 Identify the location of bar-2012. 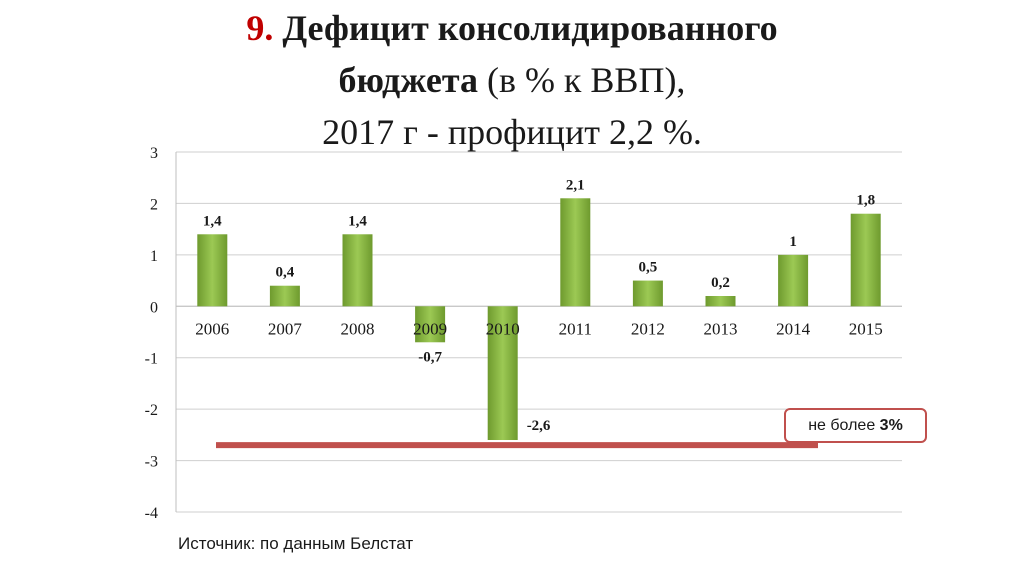
(647, 293).